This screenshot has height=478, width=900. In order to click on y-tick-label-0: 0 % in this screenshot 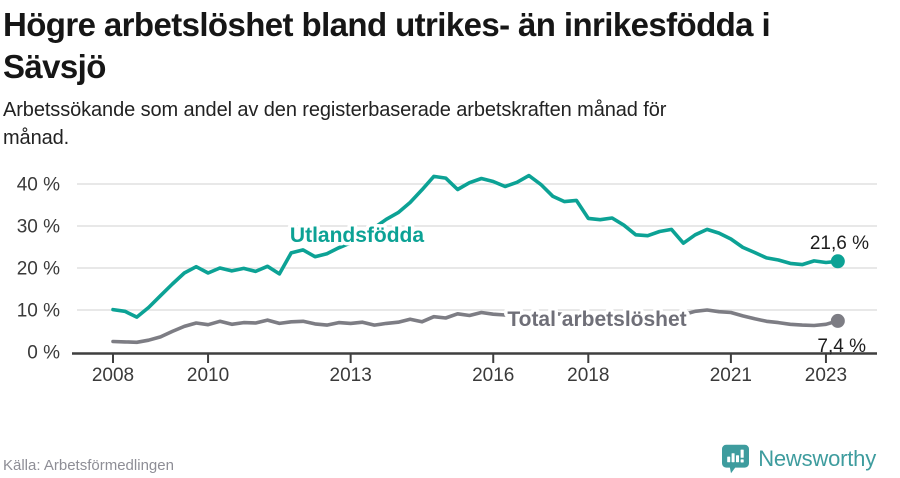, I will do `click(43, 353)`.